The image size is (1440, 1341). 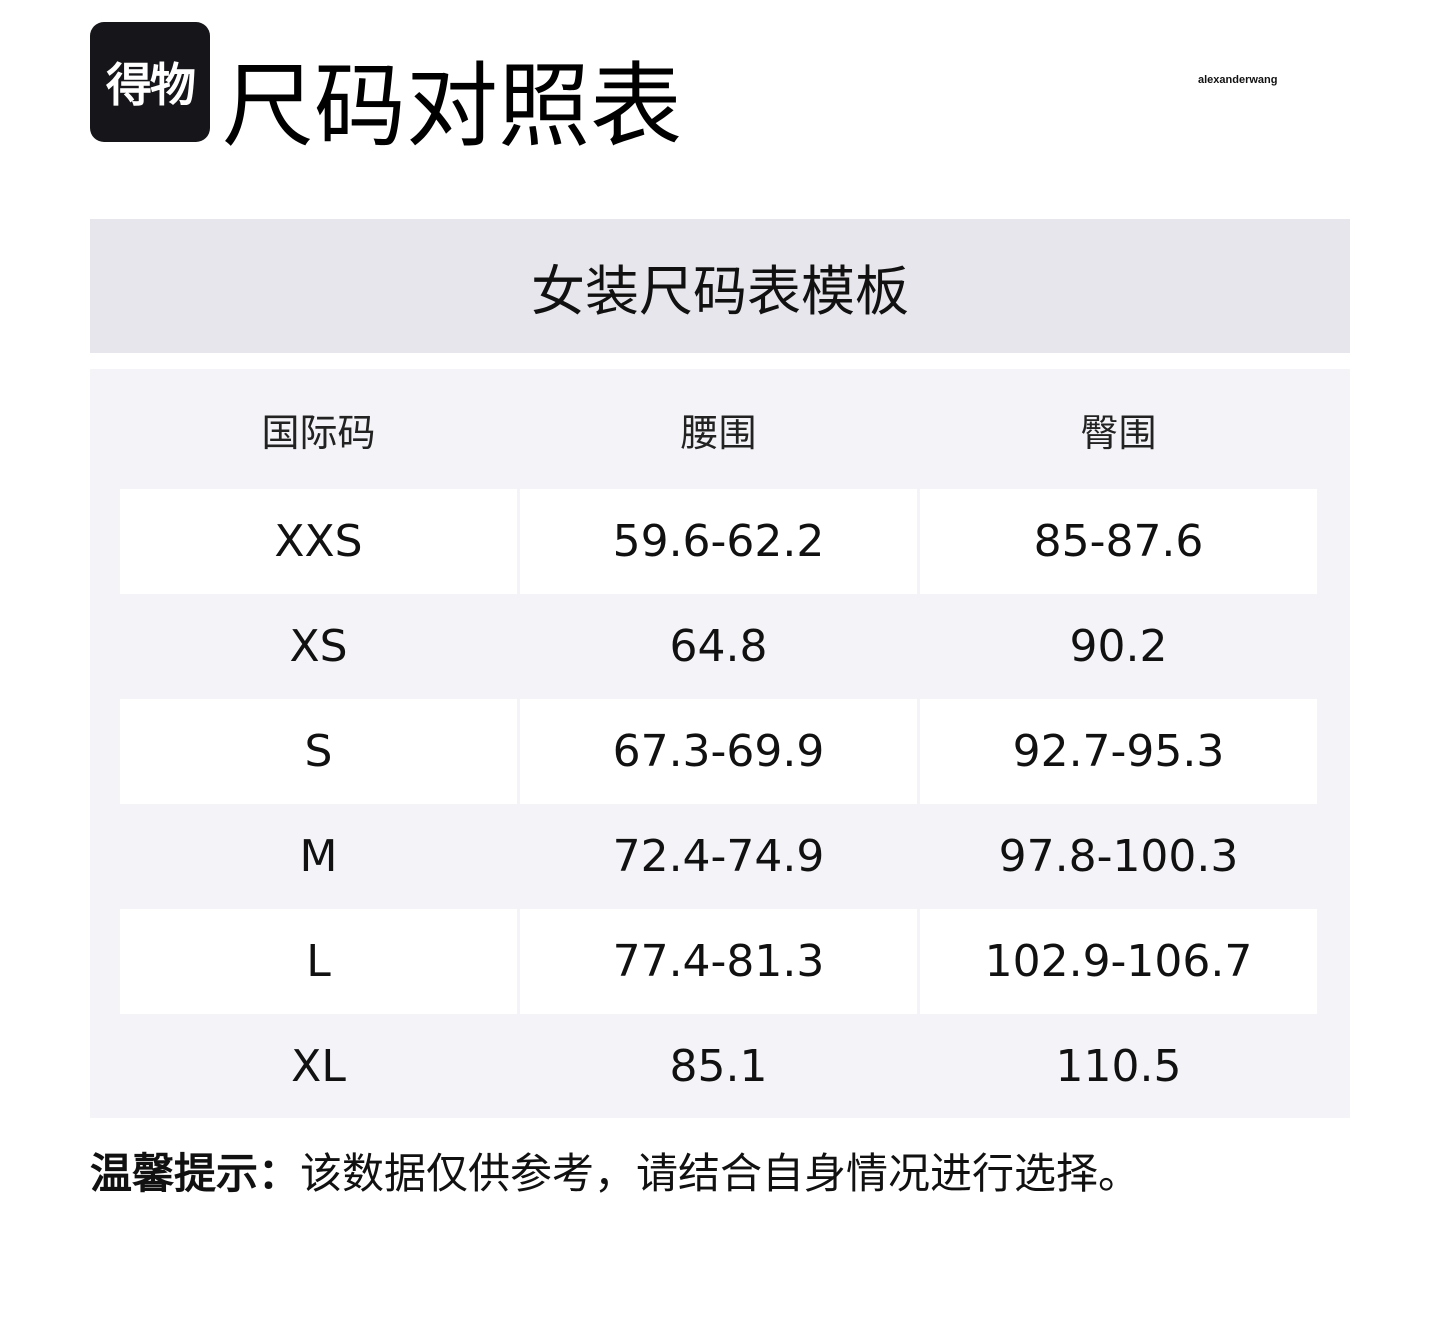 I want to click on column-header-size: 国际码, so click(x=318, y=432).